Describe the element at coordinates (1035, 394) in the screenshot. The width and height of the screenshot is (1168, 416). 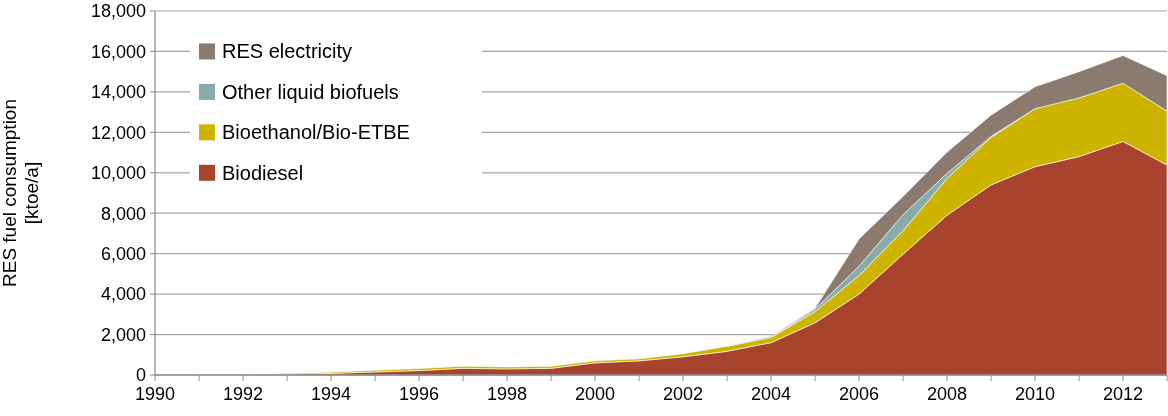
I see `x-tick-label: 2010` at that location.